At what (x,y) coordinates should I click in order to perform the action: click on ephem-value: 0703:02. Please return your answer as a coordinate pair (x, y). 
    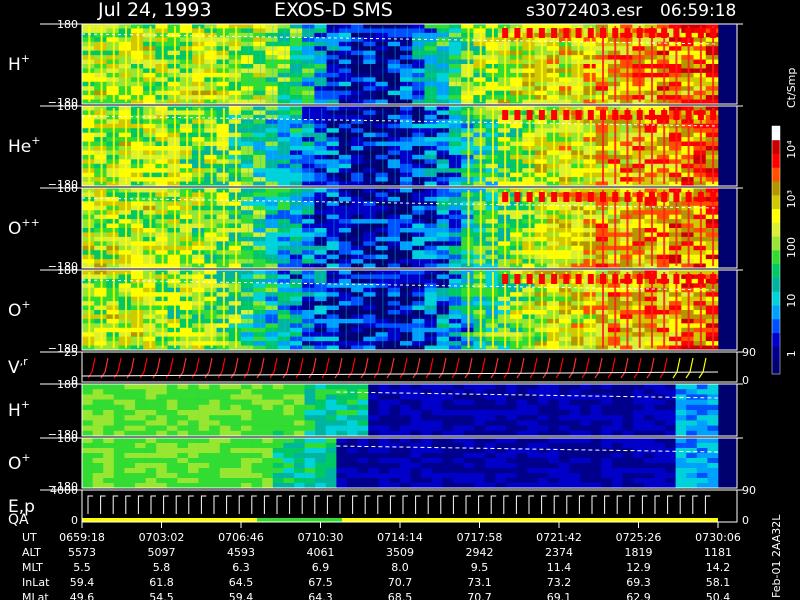
    Looking at the image, I should click on (162, 537).